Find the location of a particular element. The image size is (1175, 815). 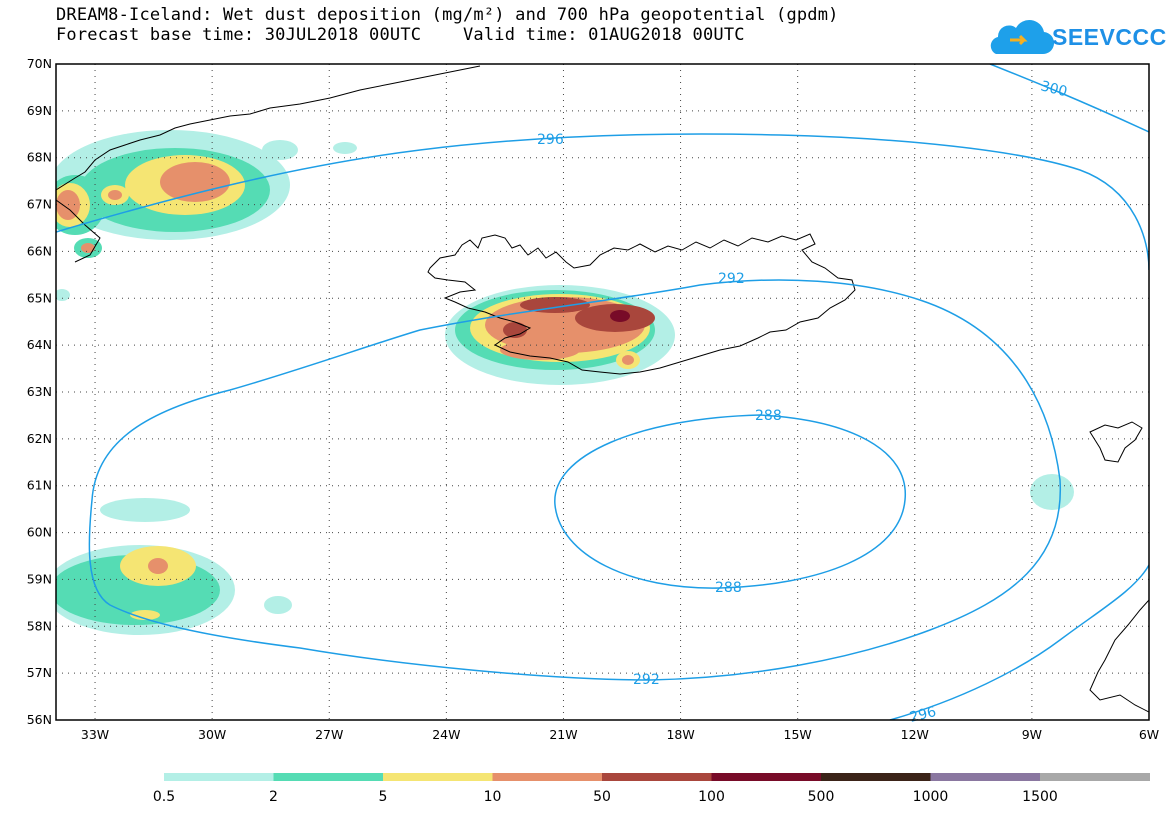

contour-label-296: 296 is located at coordinates (550, 140).